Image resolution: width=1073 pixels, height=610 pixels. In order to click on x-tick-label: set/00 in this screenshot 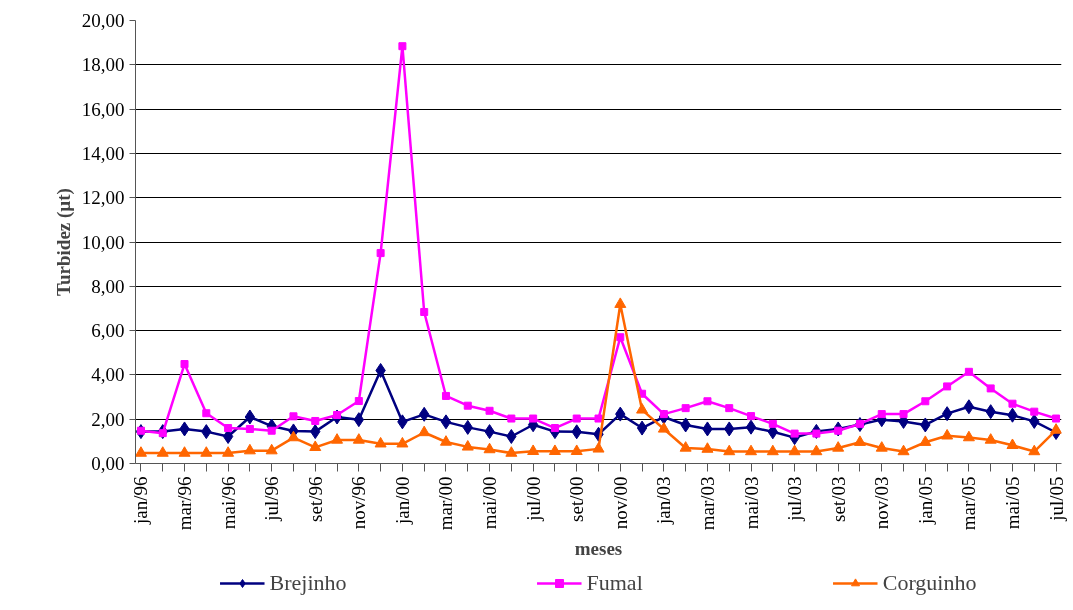, I will do `click(577, 499)`.